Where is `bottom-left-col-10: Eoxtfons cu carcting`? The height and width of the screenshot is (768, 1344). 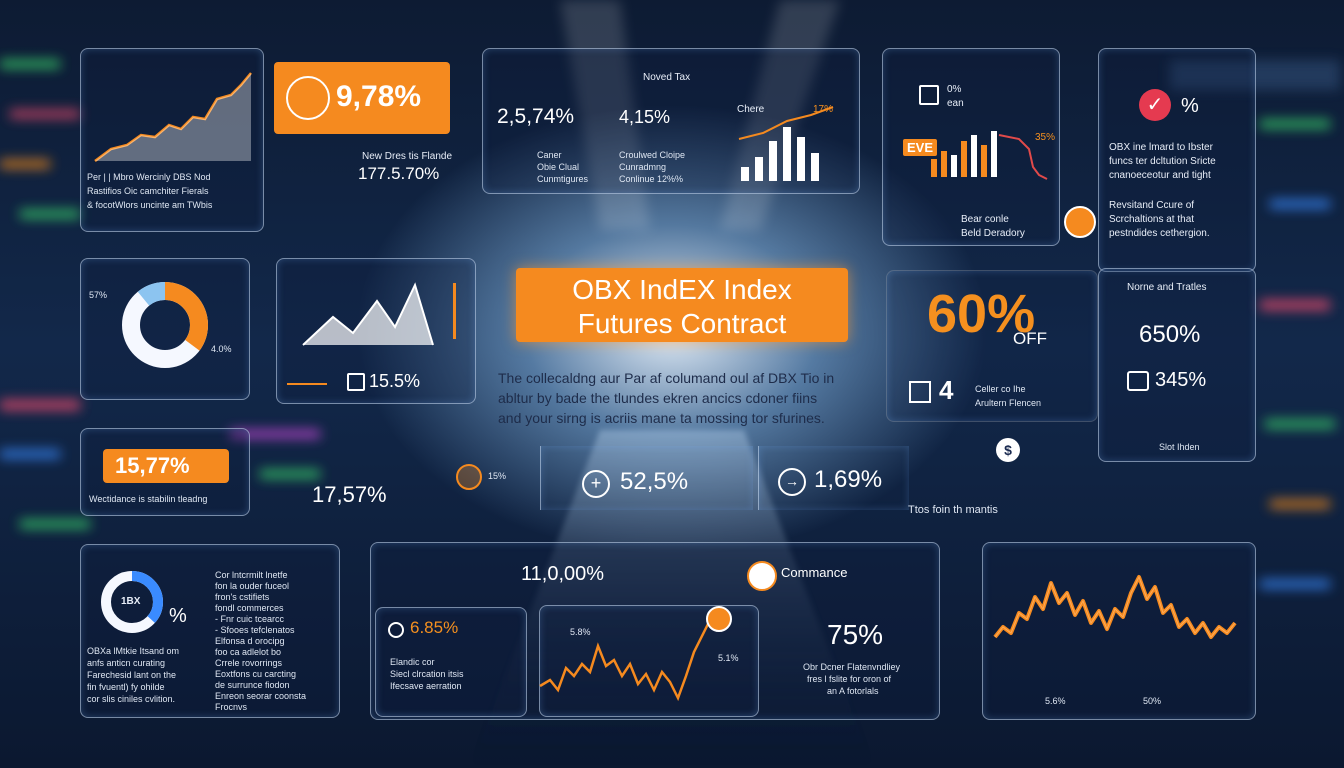 bottom-left-col-10: Eoxtfons cu carcting is located at coordinates (256, 674).